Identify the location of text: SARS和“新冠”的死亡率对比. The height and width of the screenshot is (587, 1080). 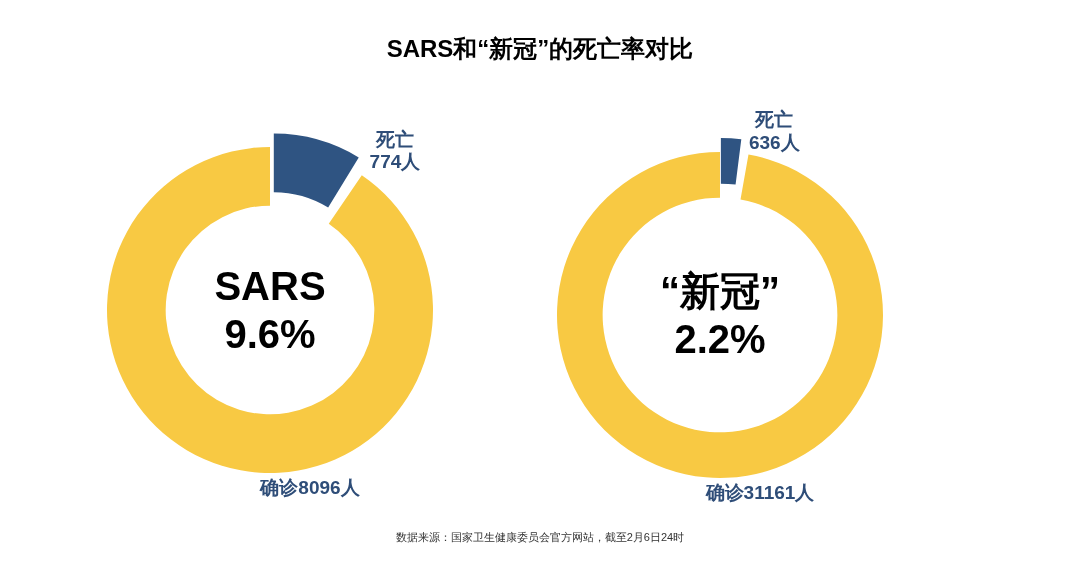
(540, 48).